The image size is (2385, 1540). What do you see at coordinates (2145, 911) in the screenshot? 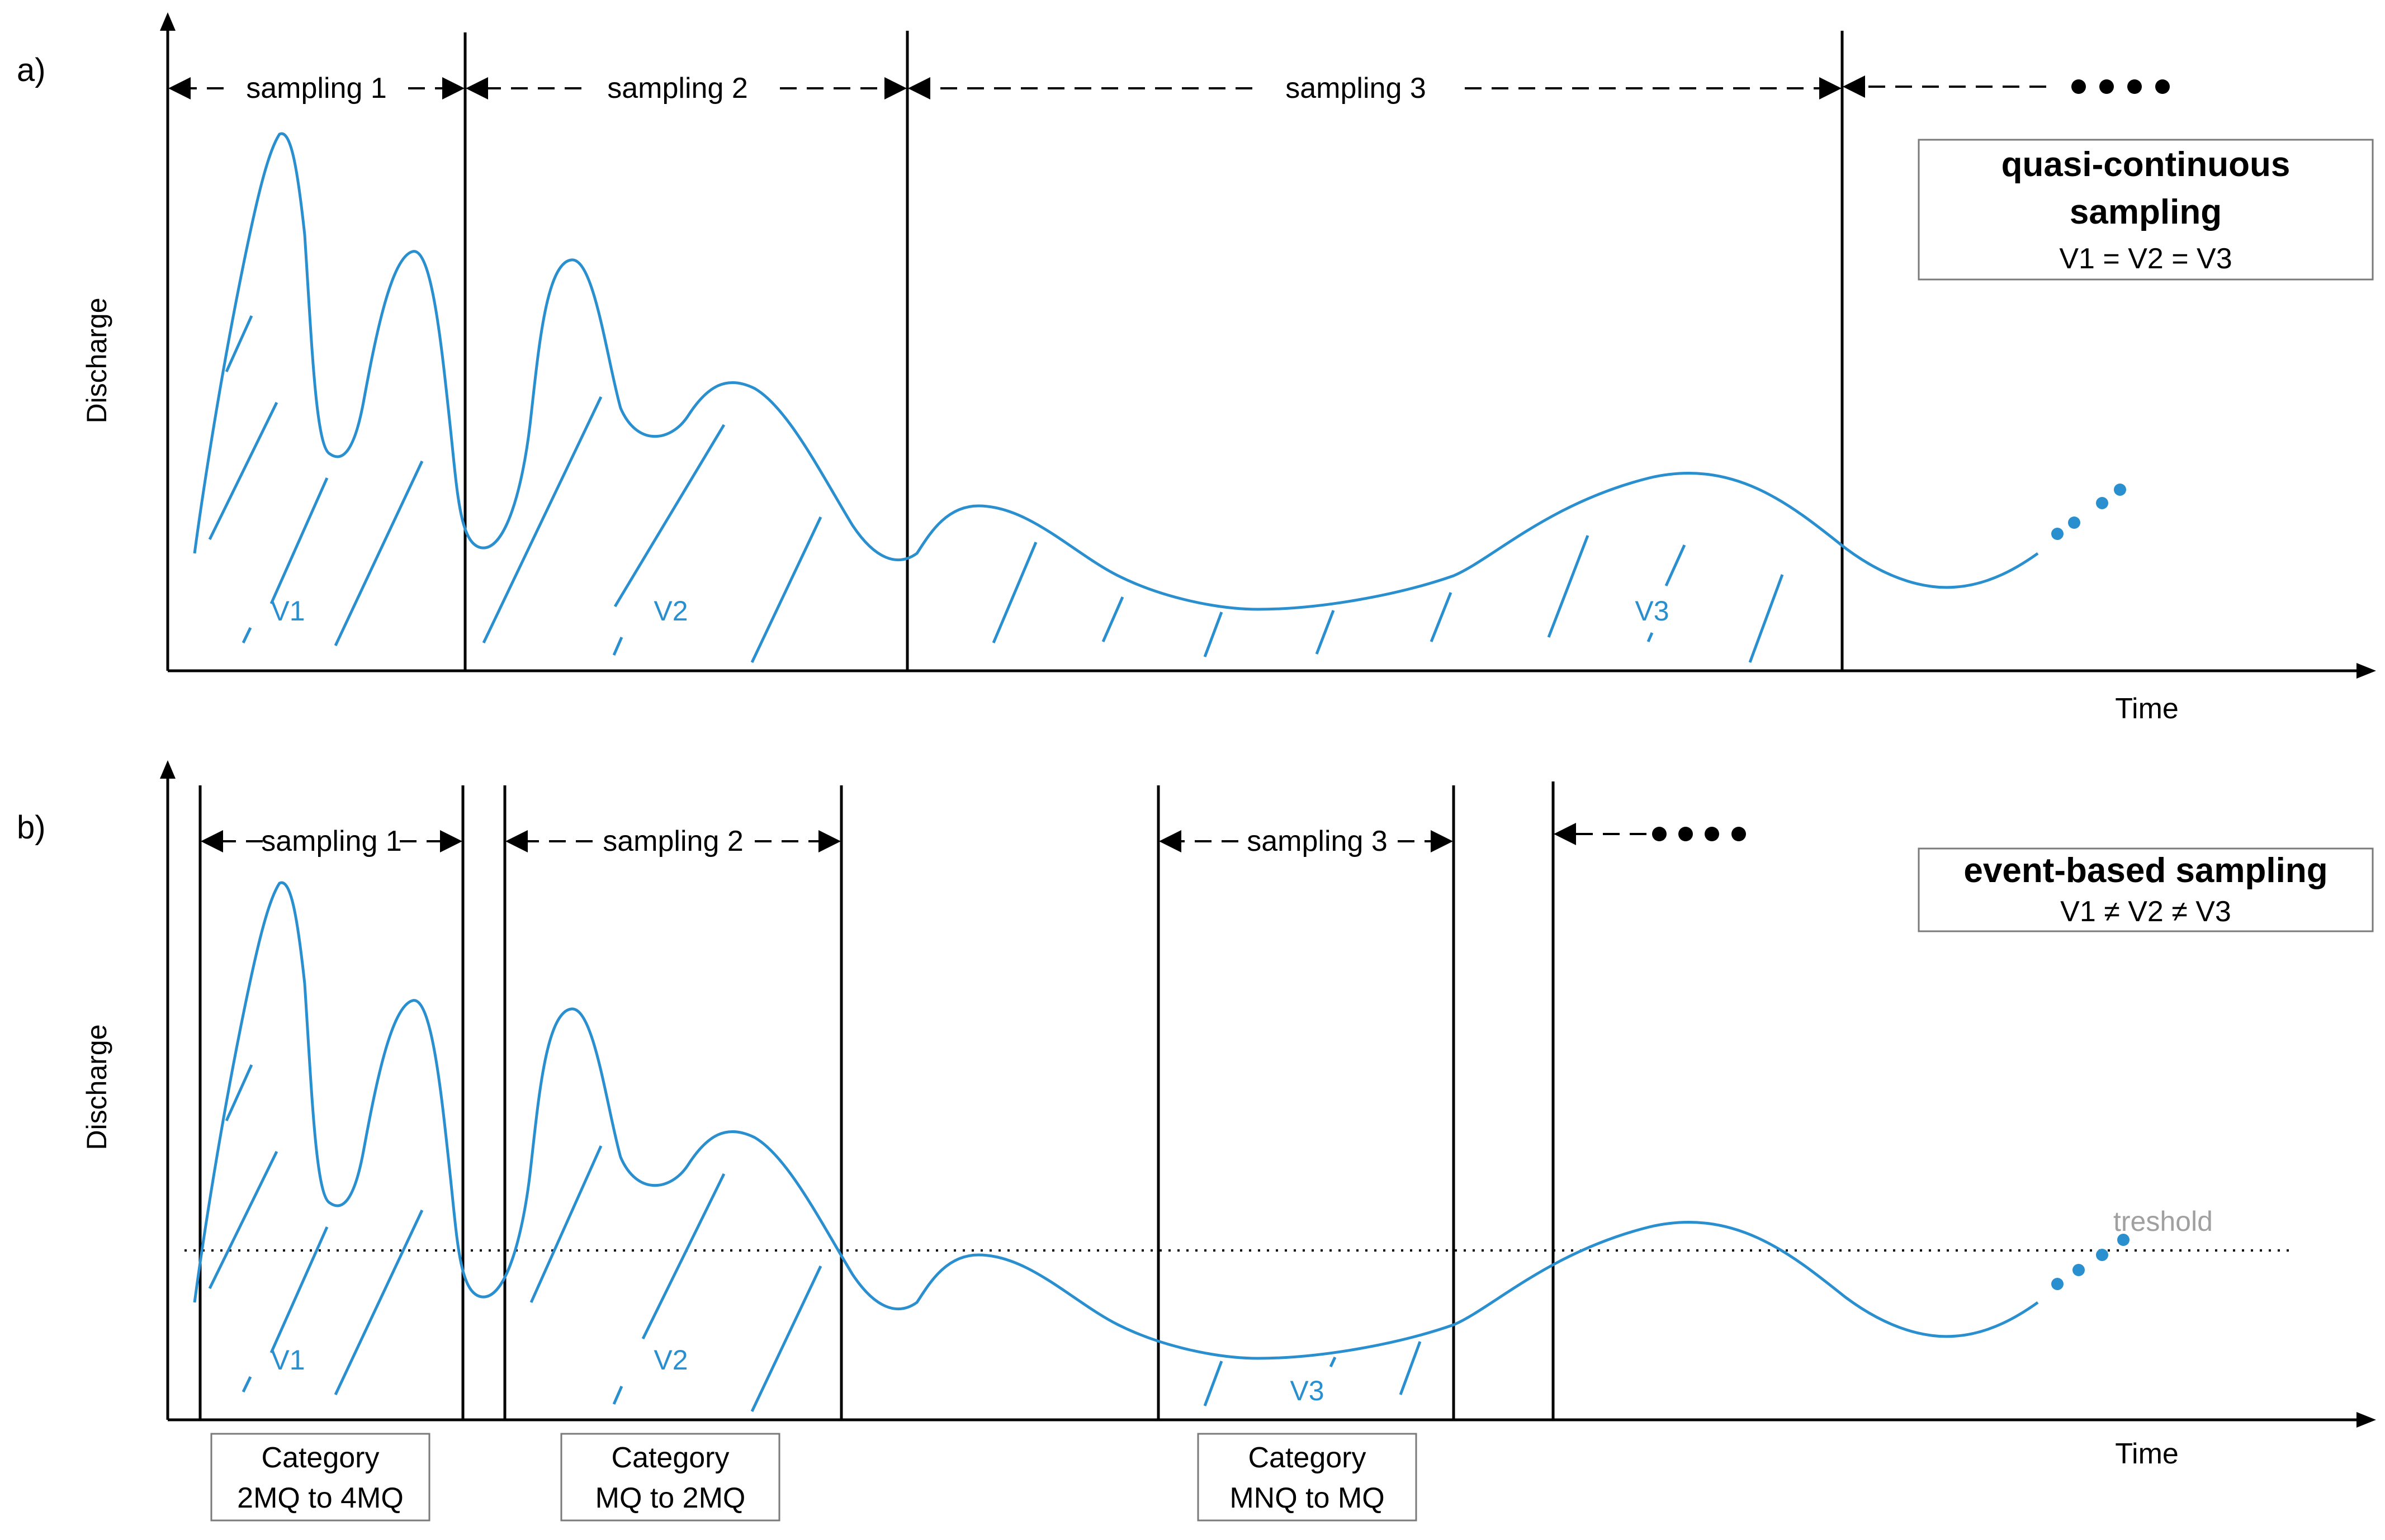
I see `panel-b-info-relation: V1 ≠ V2 ≠ V3` at bounding box center [2145, 911].